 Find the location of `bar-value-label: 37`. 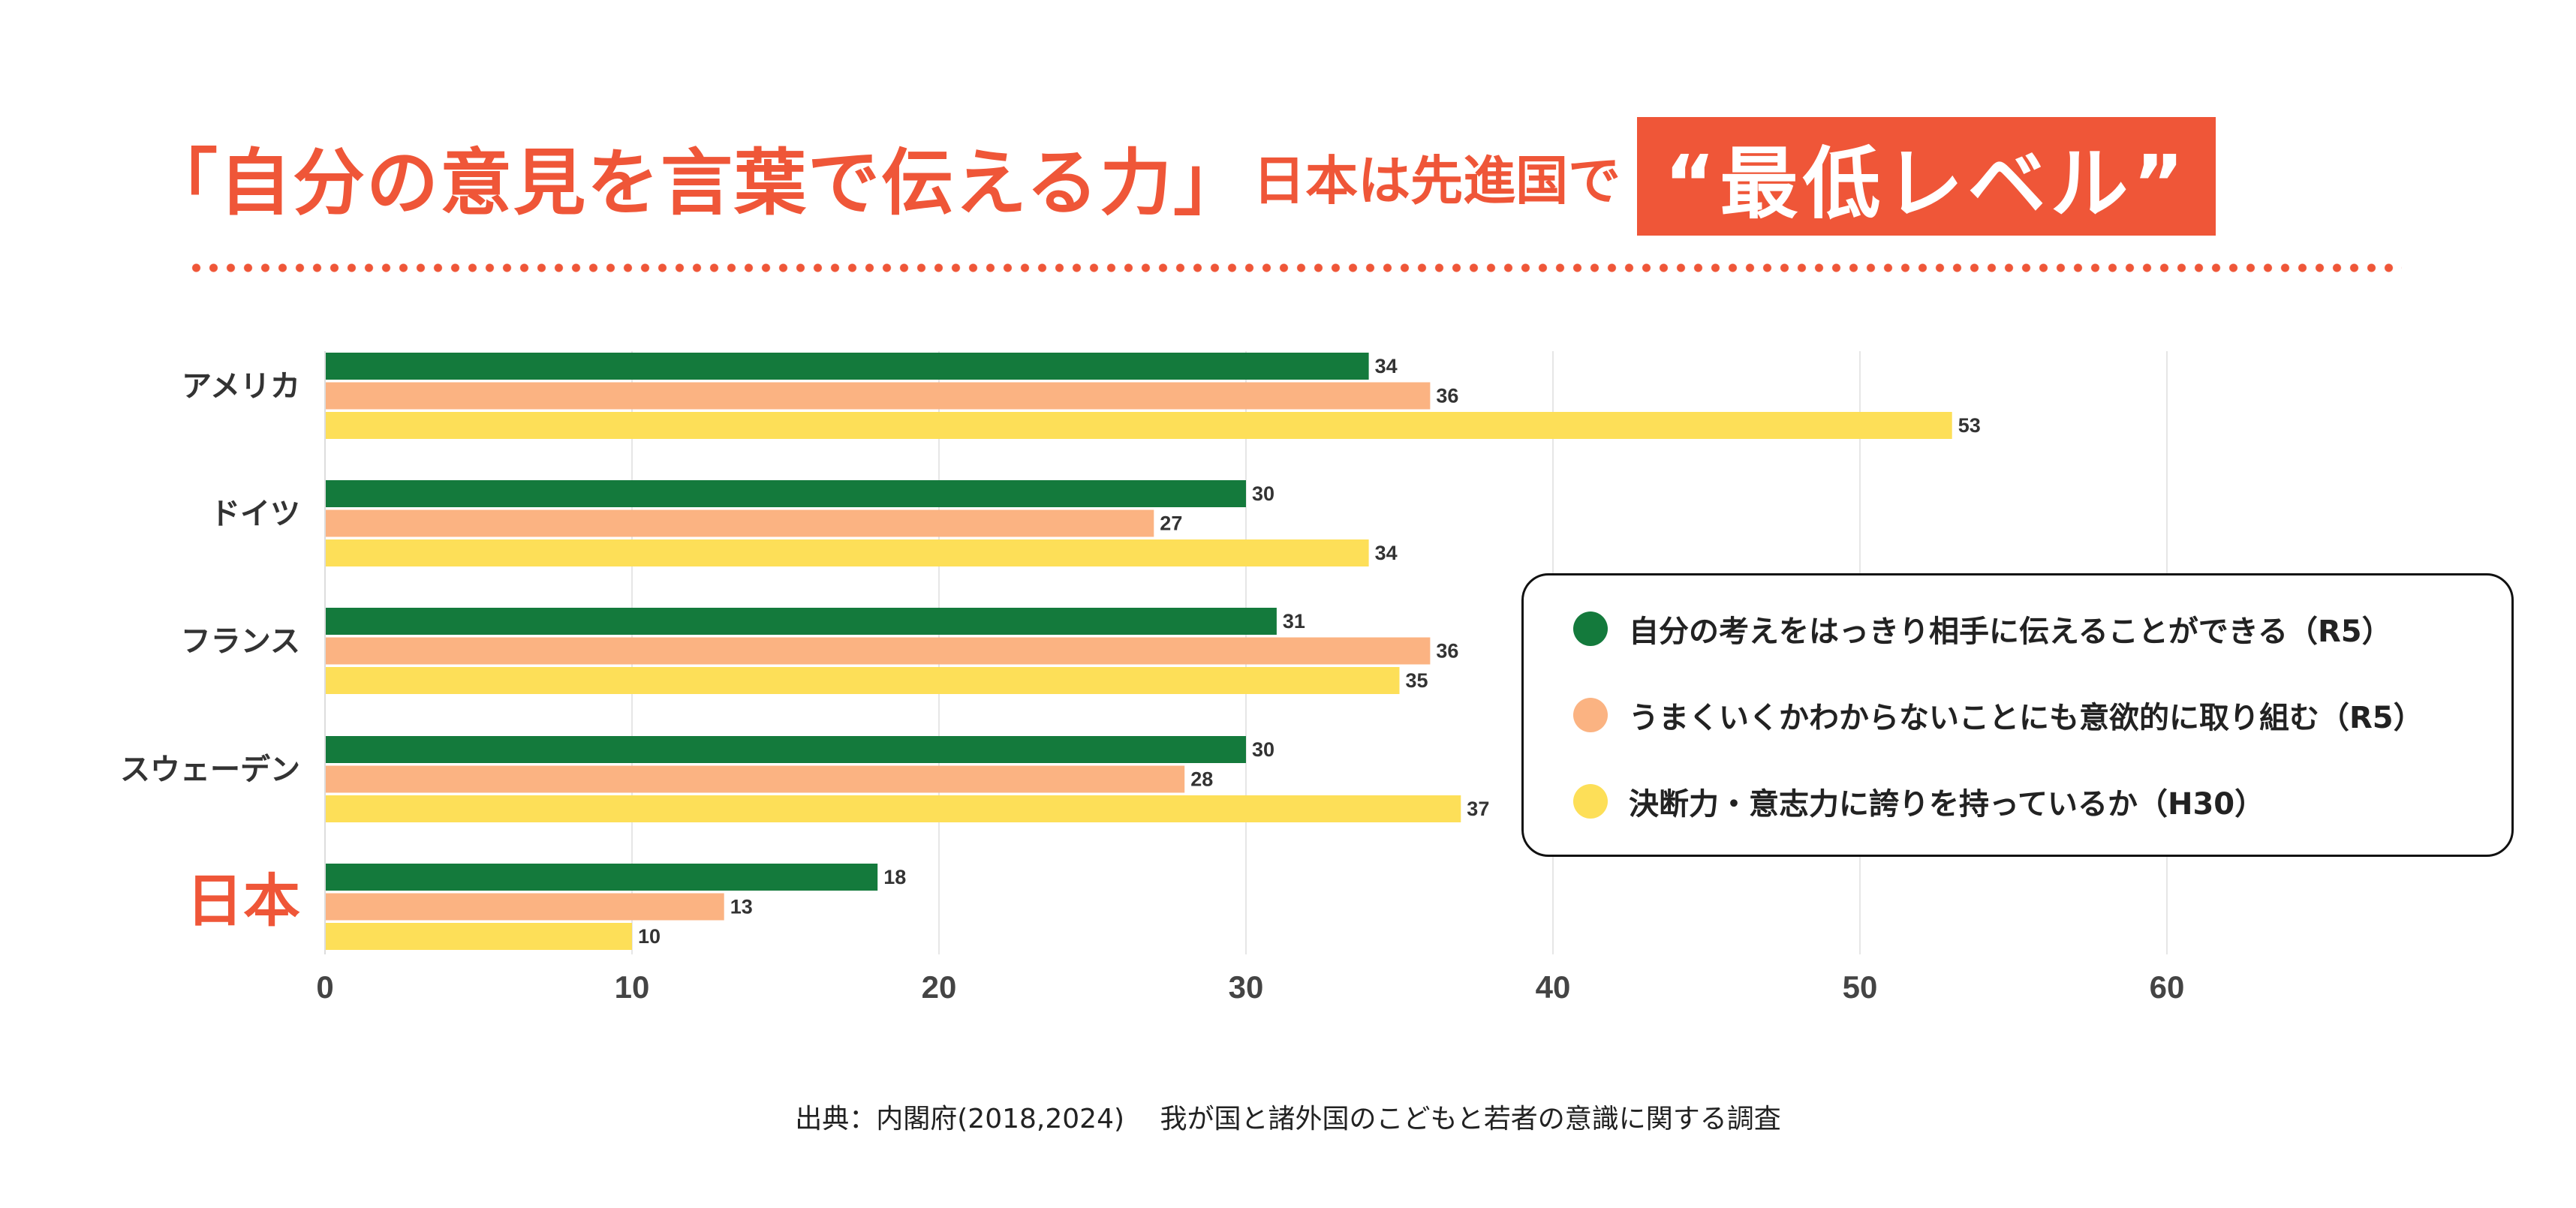

bar-value-label: 37 is located at coordinates (1478, 809).